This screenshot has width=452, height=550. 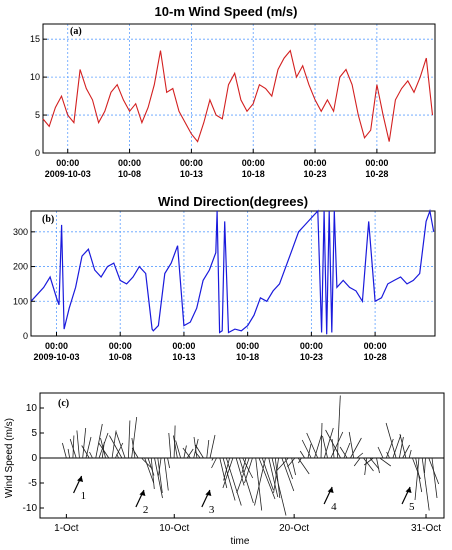 What do you see at coordinates (56, 357) in the screenshot?
I see `panel-b-x-tick-date: 2009-10-03` at bounding box center [56, 357].